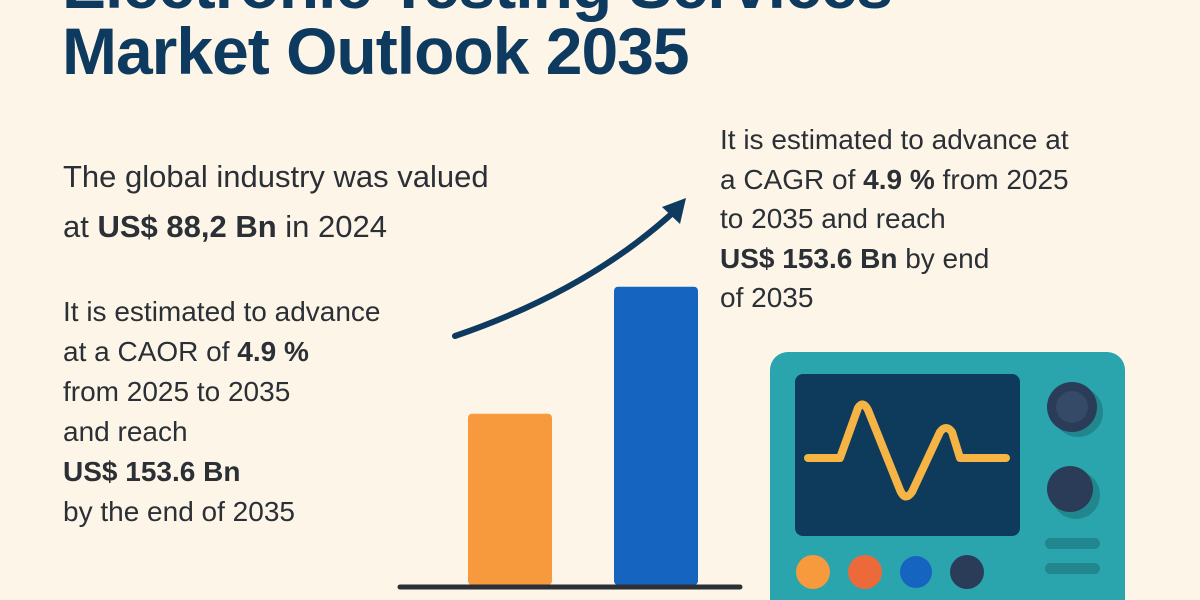 The image size is (1200, 600). I want to click on text: at a CAOR of, so click(150, 351).